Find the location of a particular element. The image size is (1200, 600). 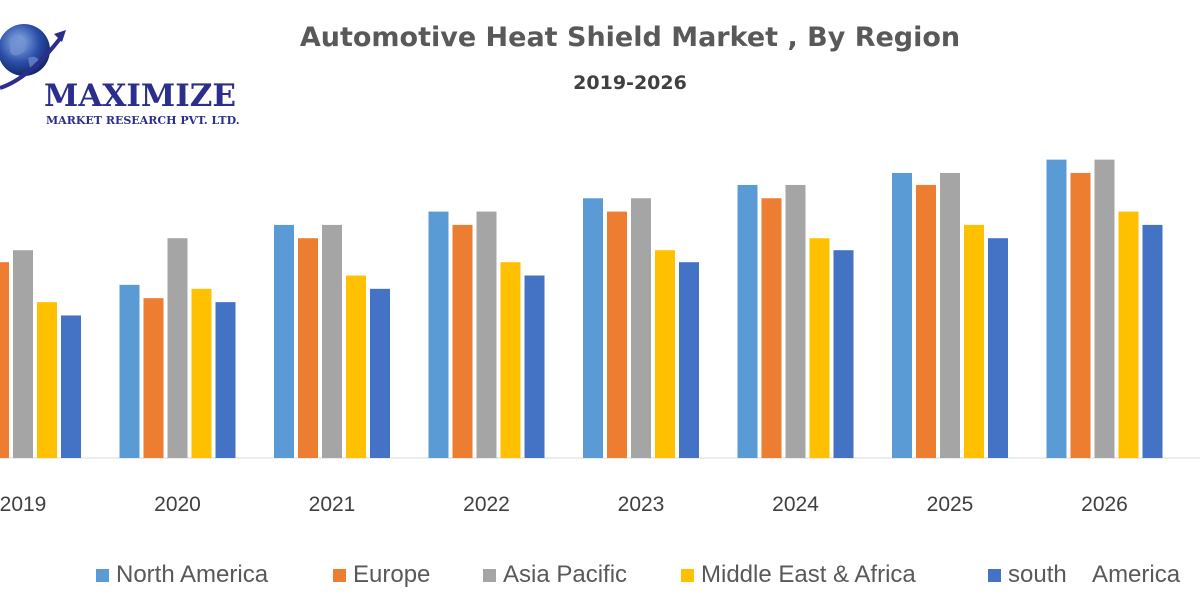

x-tick-label: 2025 is located at coordinates (950, 504).